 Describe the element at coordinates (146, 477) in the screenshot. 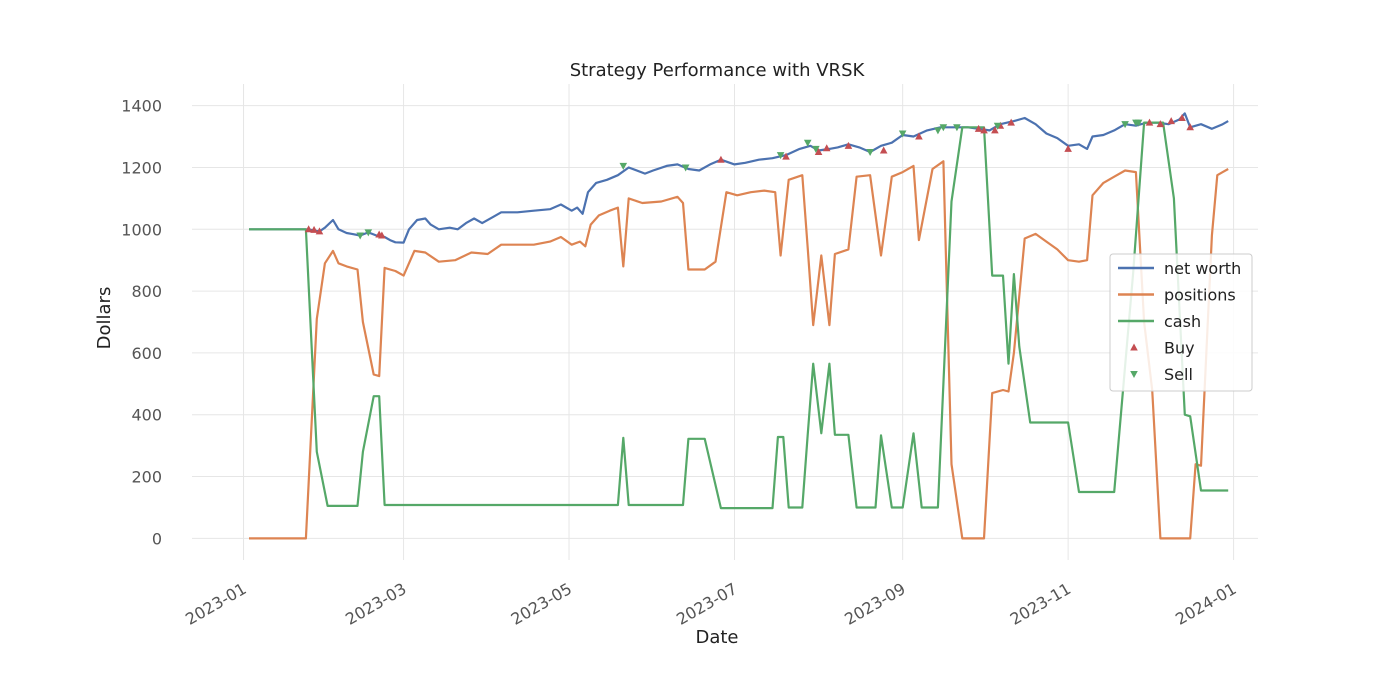

I see `y-tick-label: 200` at that location.